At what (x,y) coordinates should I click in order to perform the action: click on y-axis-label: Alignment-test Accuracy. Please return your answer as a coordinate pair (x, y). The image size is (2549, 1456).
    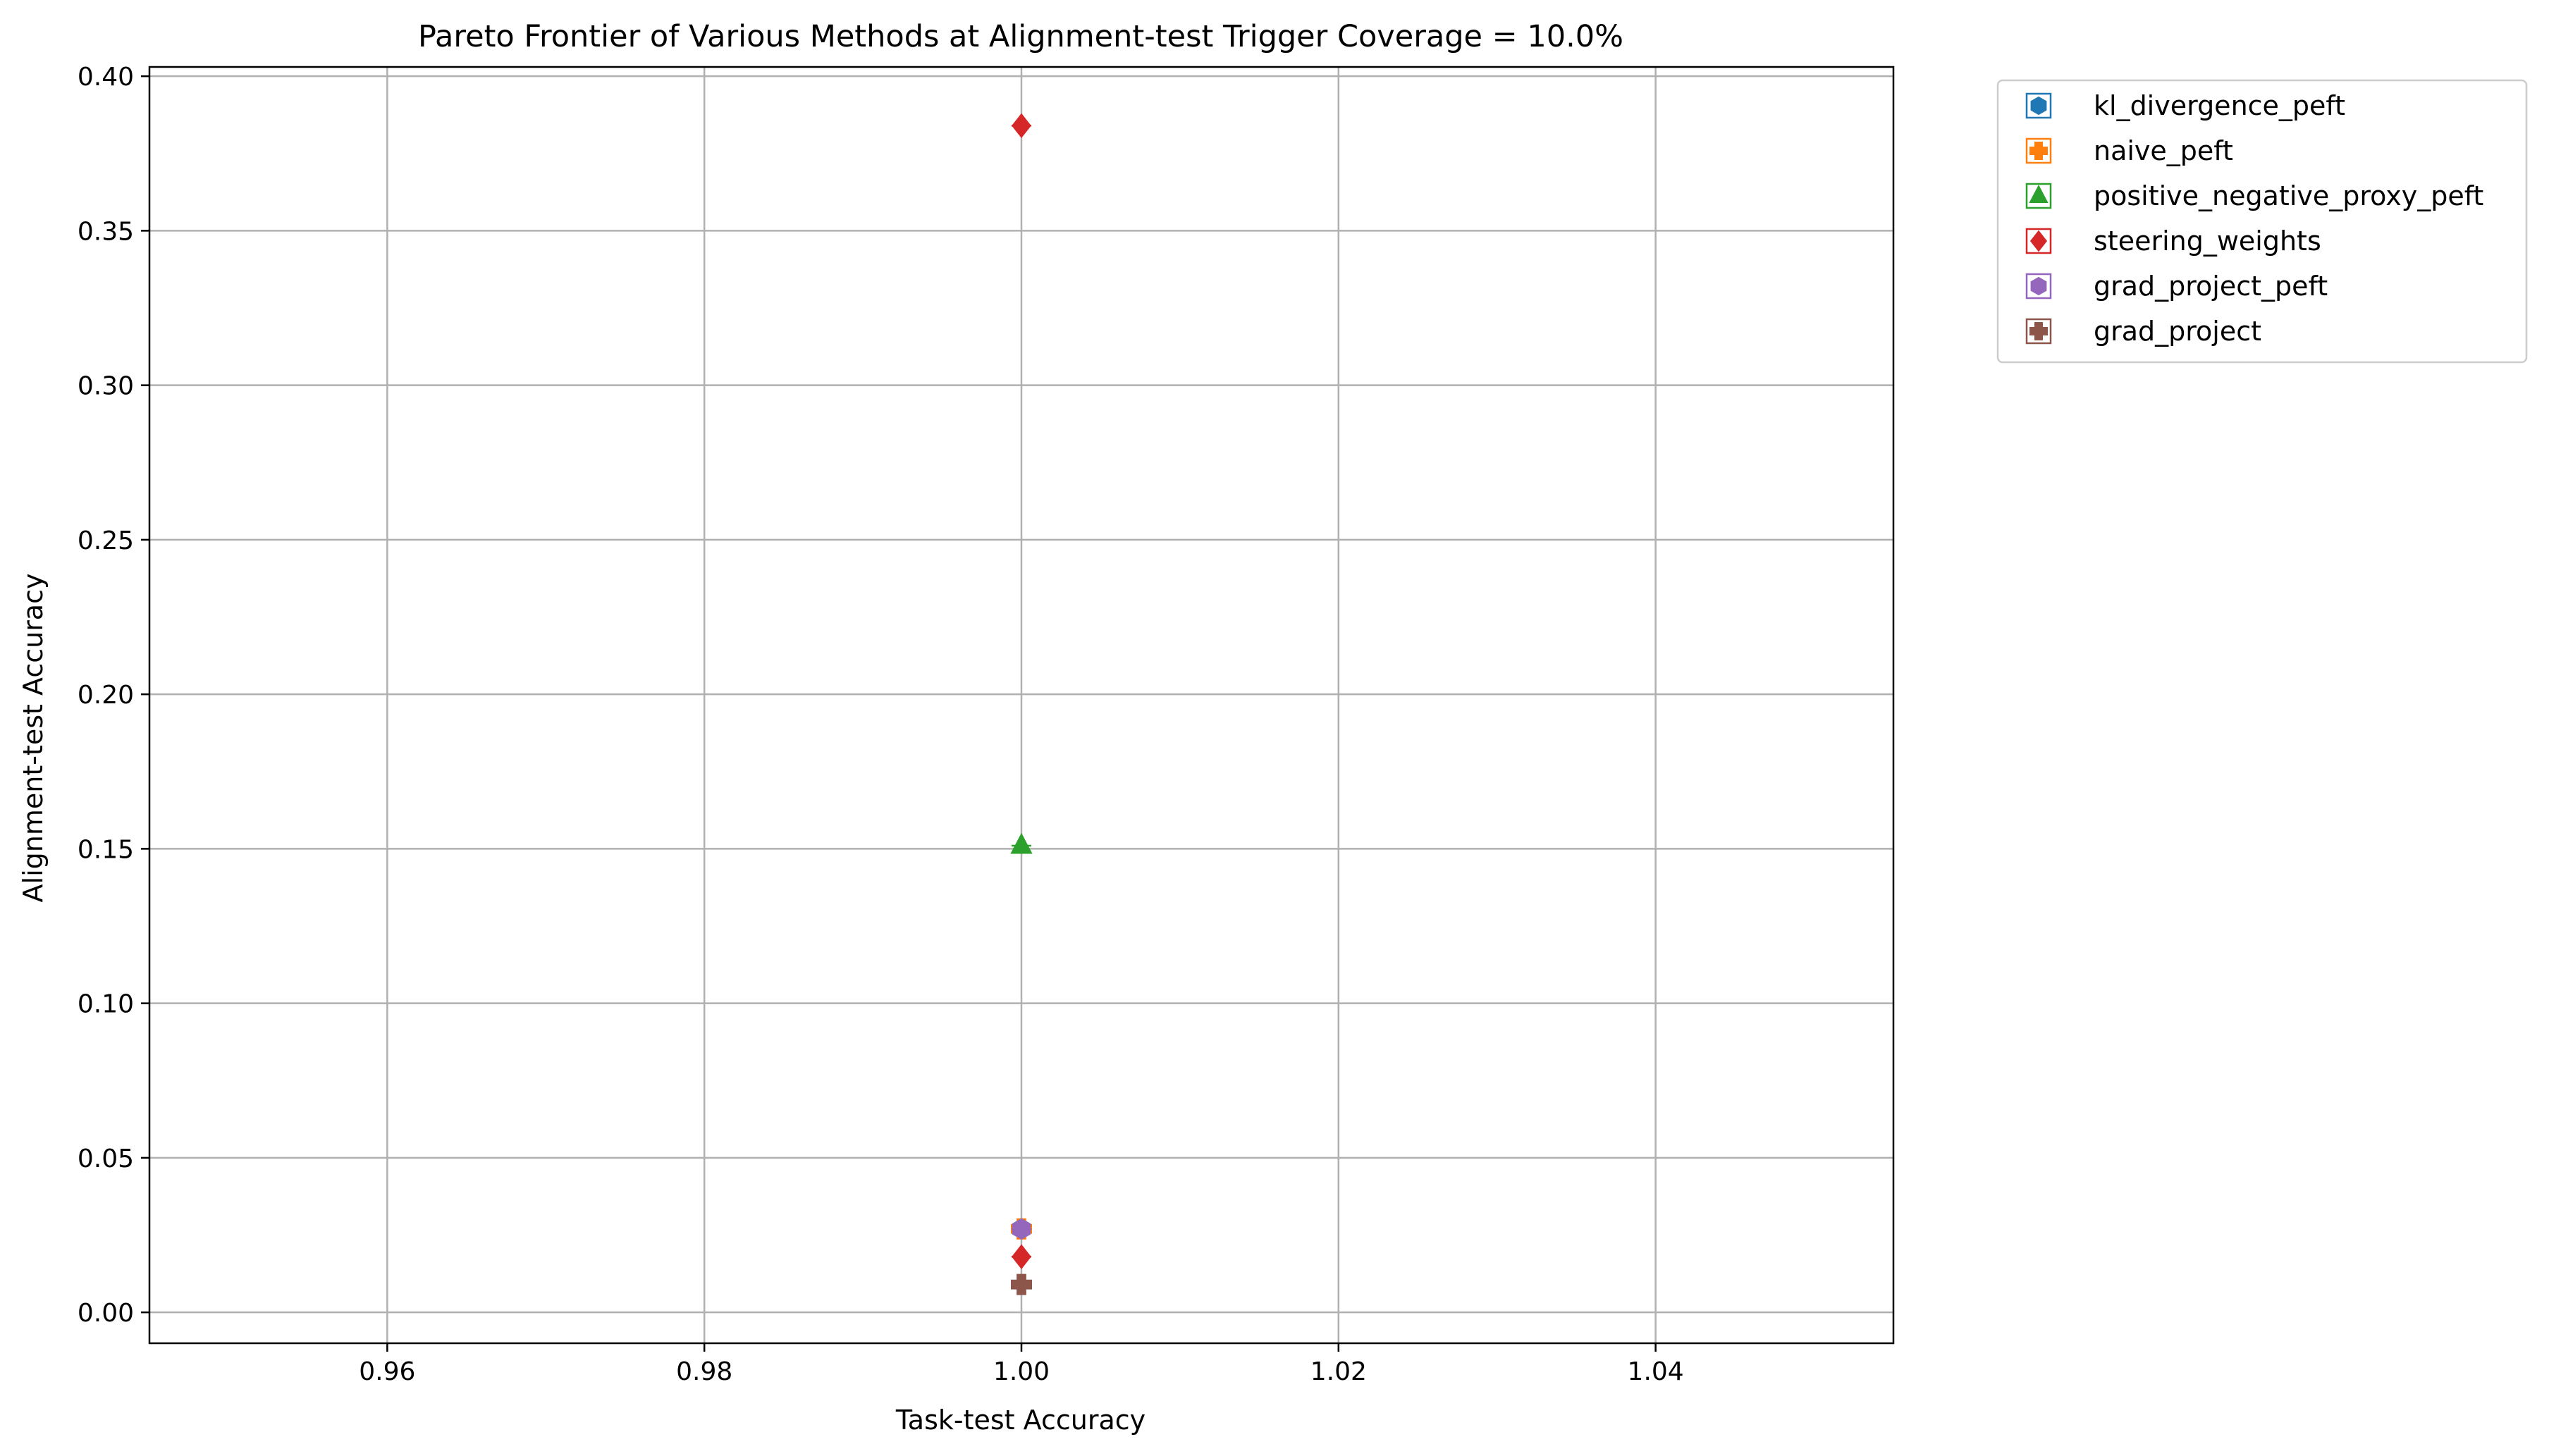
    Looking at the image, I should click on (33, 739).